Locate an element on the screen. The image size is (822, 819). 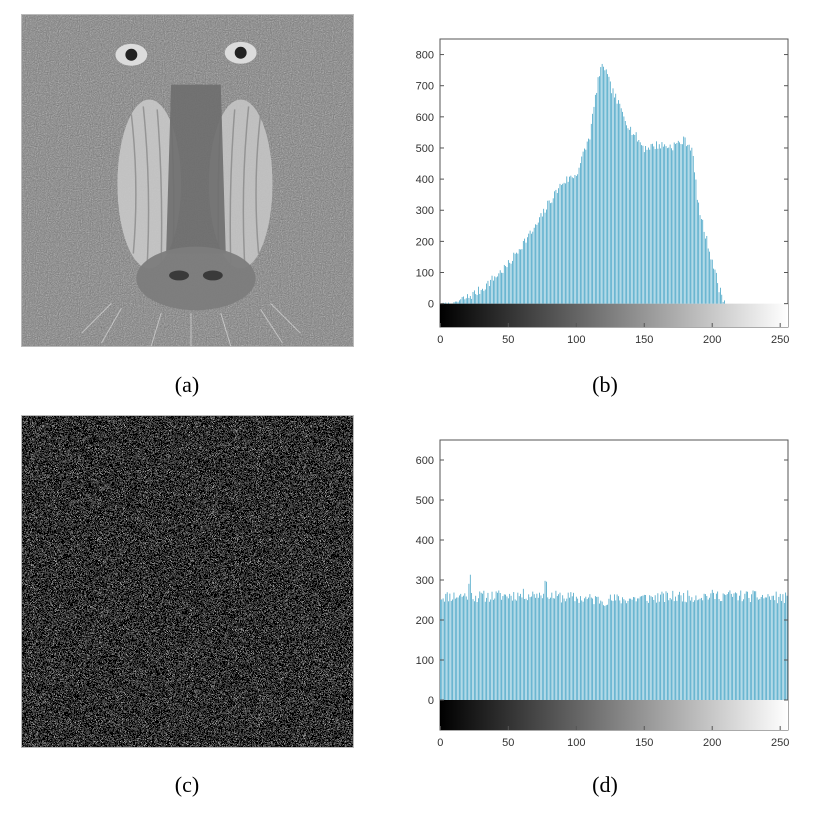
y-tick-label: 500 is located at coordinates (425, 501).